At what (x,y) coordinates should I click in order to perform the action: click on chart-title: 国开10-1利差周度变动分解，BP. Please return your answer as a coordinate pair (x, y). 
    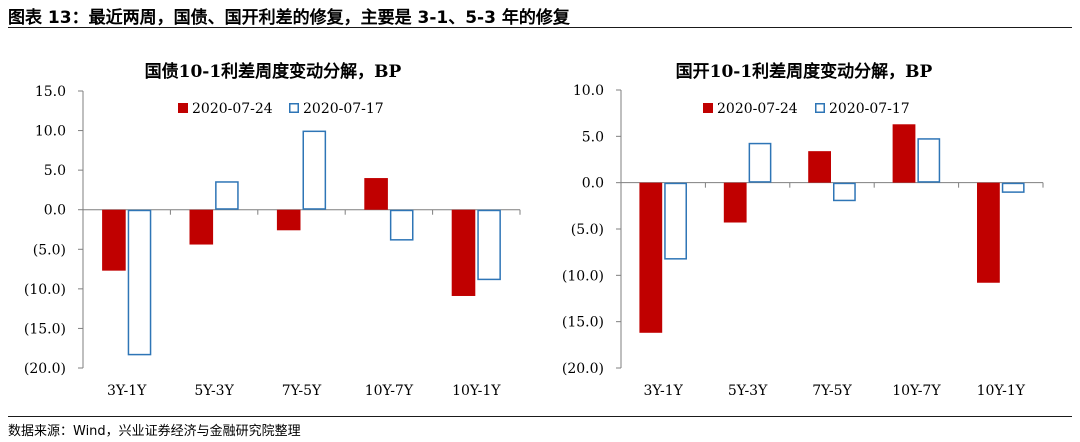
    Looking at the image, I should click on (804, 71).